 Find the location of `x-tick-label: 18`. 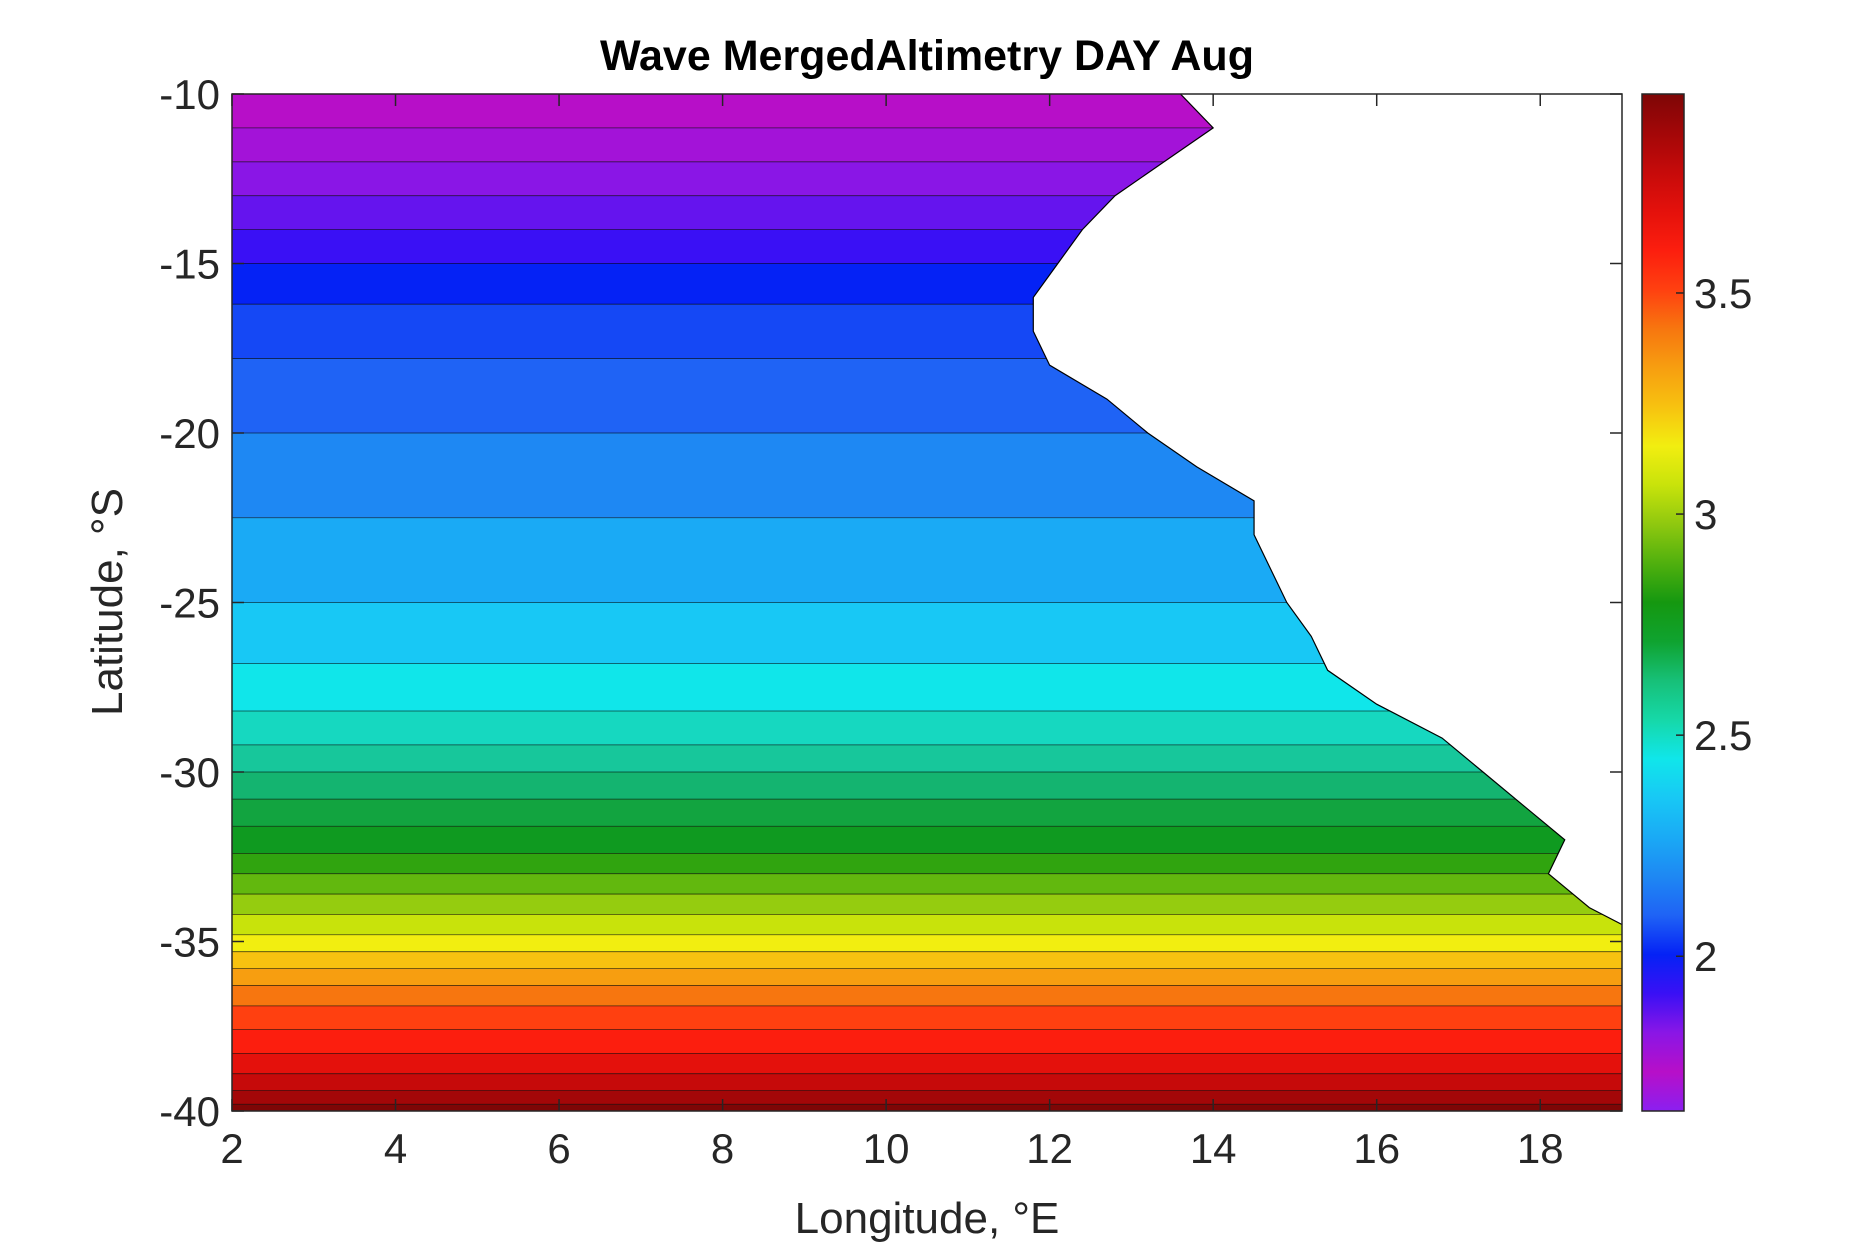

x-tick-label: 18 is located at coordinates (1540, 1148).